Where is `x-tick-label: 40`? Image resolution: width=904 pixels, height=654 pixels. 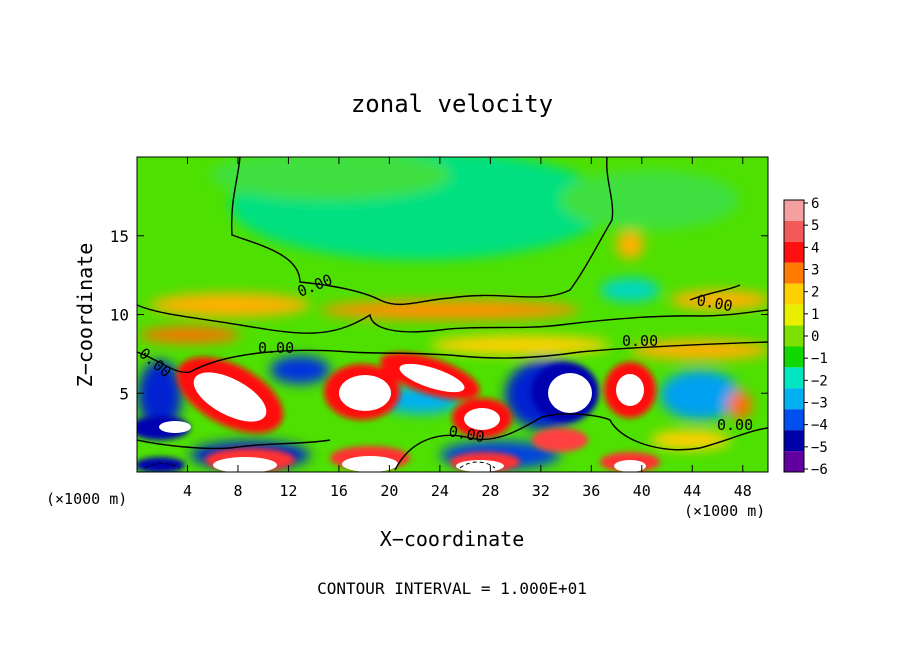 x-tick-label: 40 is located at coordinates (642, 491).